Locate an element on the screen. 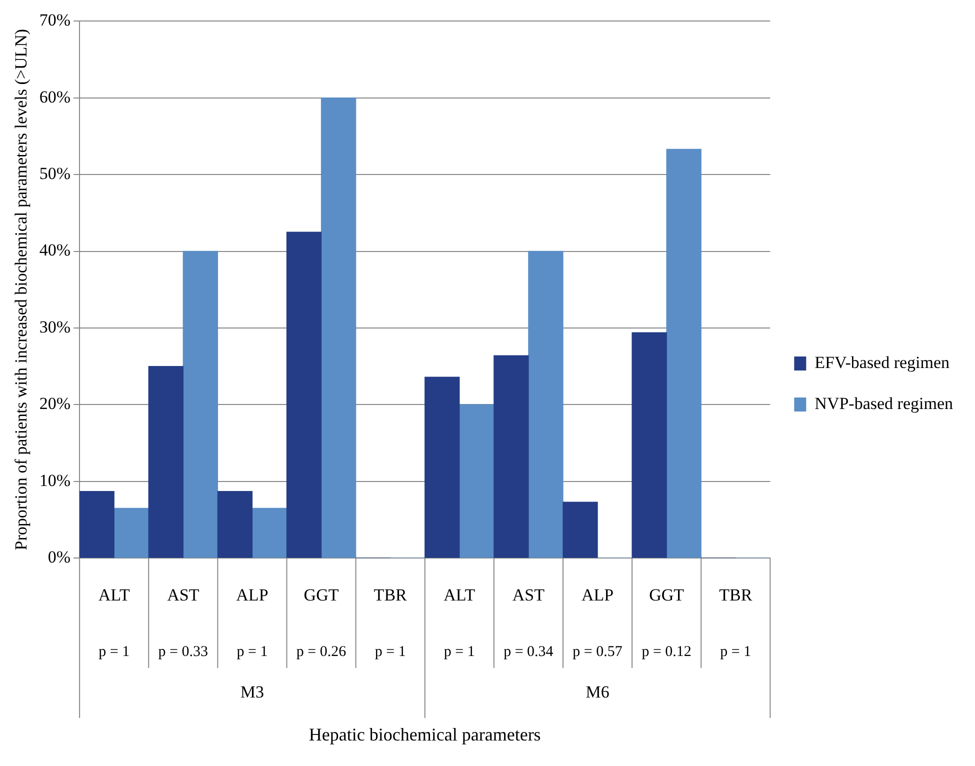 The width and height of the screenshot is (975, 766). text: p = 0.57 is located at coordinates (597, 652).